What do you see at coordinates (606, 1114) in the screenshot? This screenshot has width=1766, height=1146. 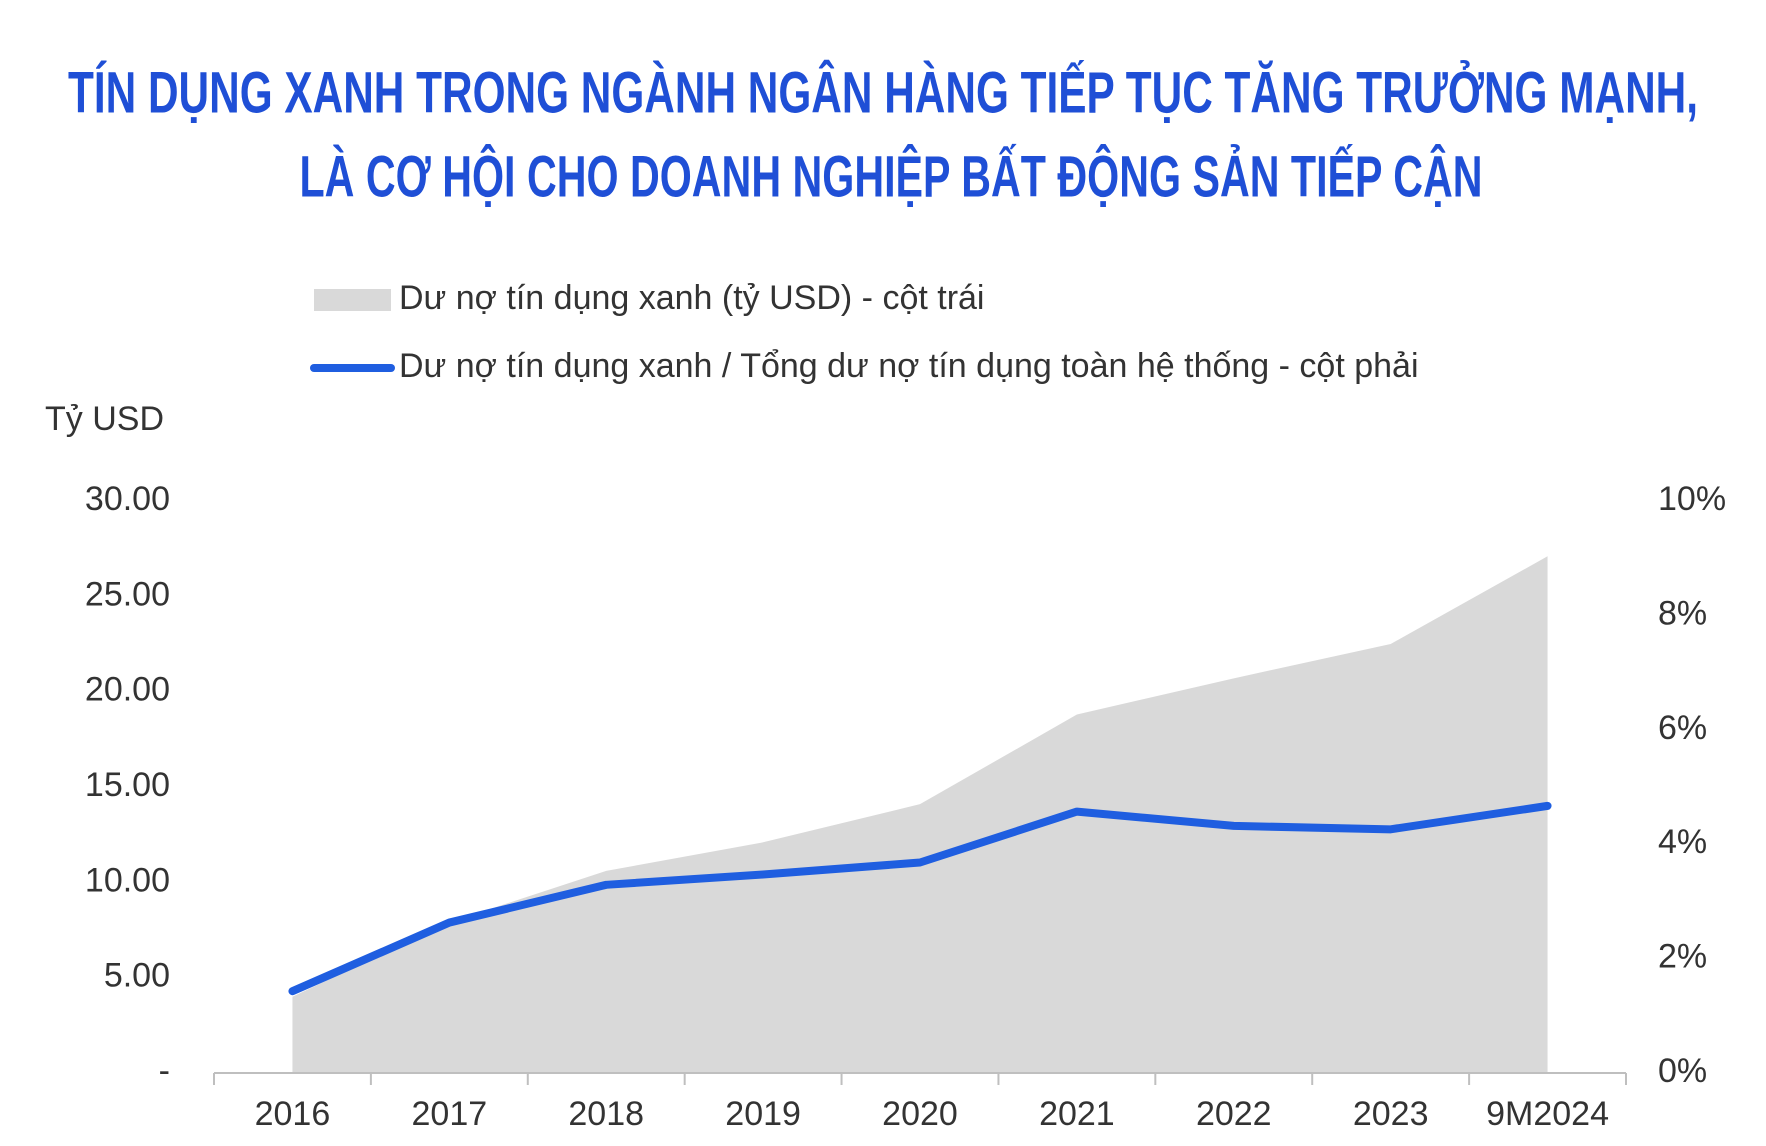 I see `x-tick-label: 2018` at bounding box center [606, 1114].